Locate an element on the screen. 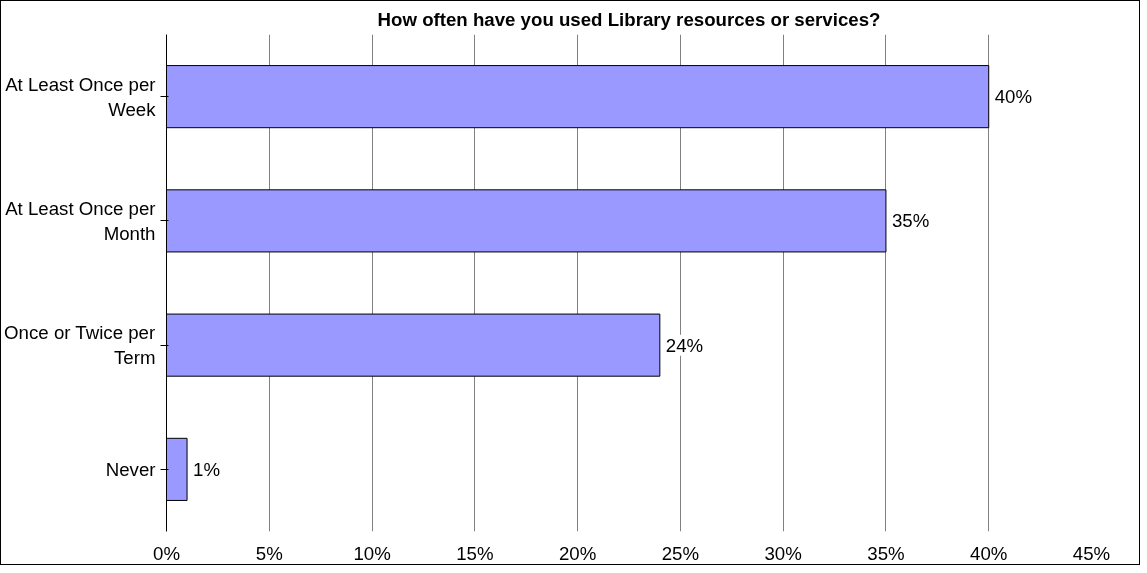 Image resolution: width=1147 pixels, height=573 pixels. data-label: 24% is located at coordinates (684, 345).